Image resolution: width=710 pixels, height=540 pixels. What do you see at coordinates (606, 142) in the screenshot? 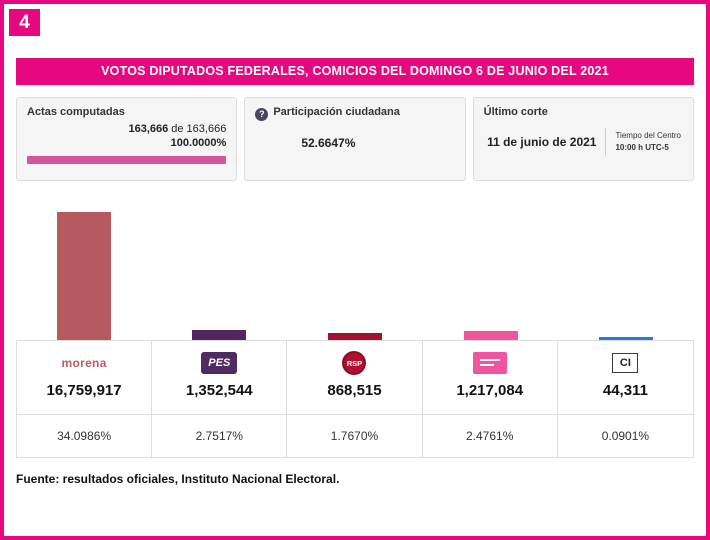
I see `corte-divider` at bounding box center [606, 142].